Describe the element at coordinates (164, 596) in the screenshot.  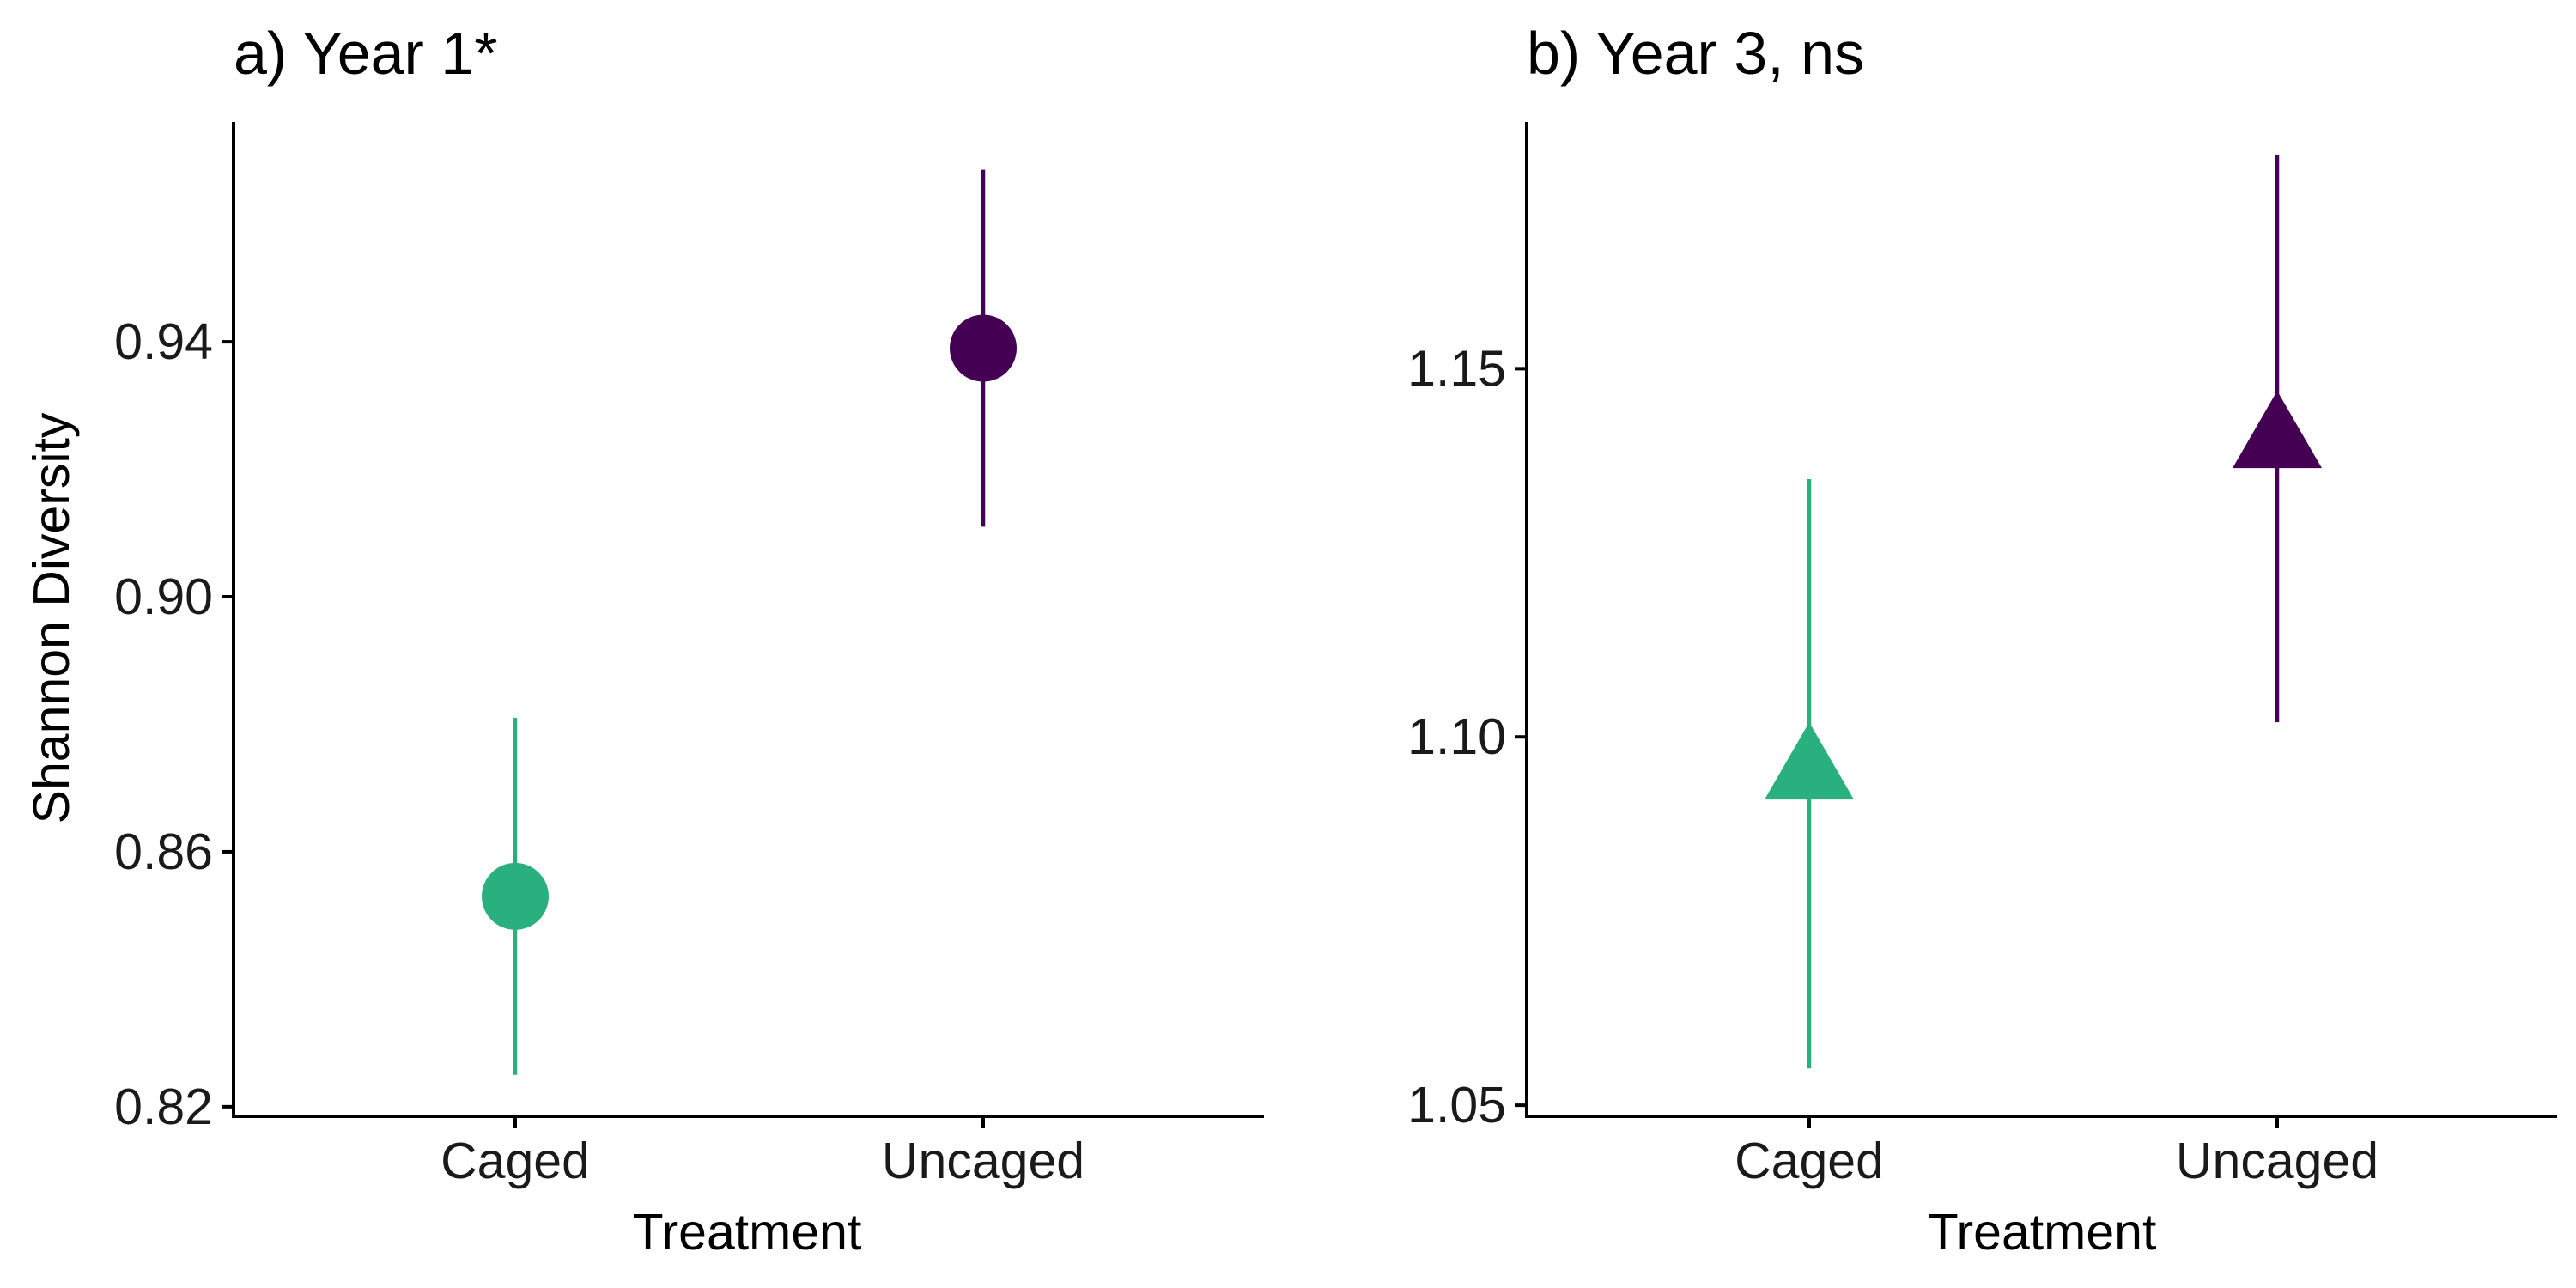
I see `y-tick-label: 0.90` at that location.